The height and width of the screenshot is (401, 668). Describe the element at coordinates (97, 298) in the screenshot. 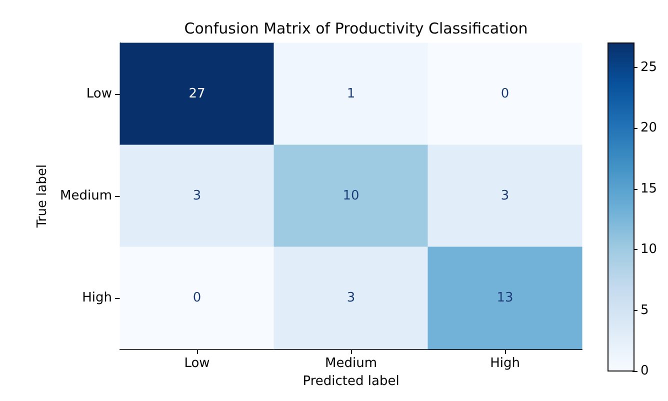

I see `y-tick-label: High` at that location.